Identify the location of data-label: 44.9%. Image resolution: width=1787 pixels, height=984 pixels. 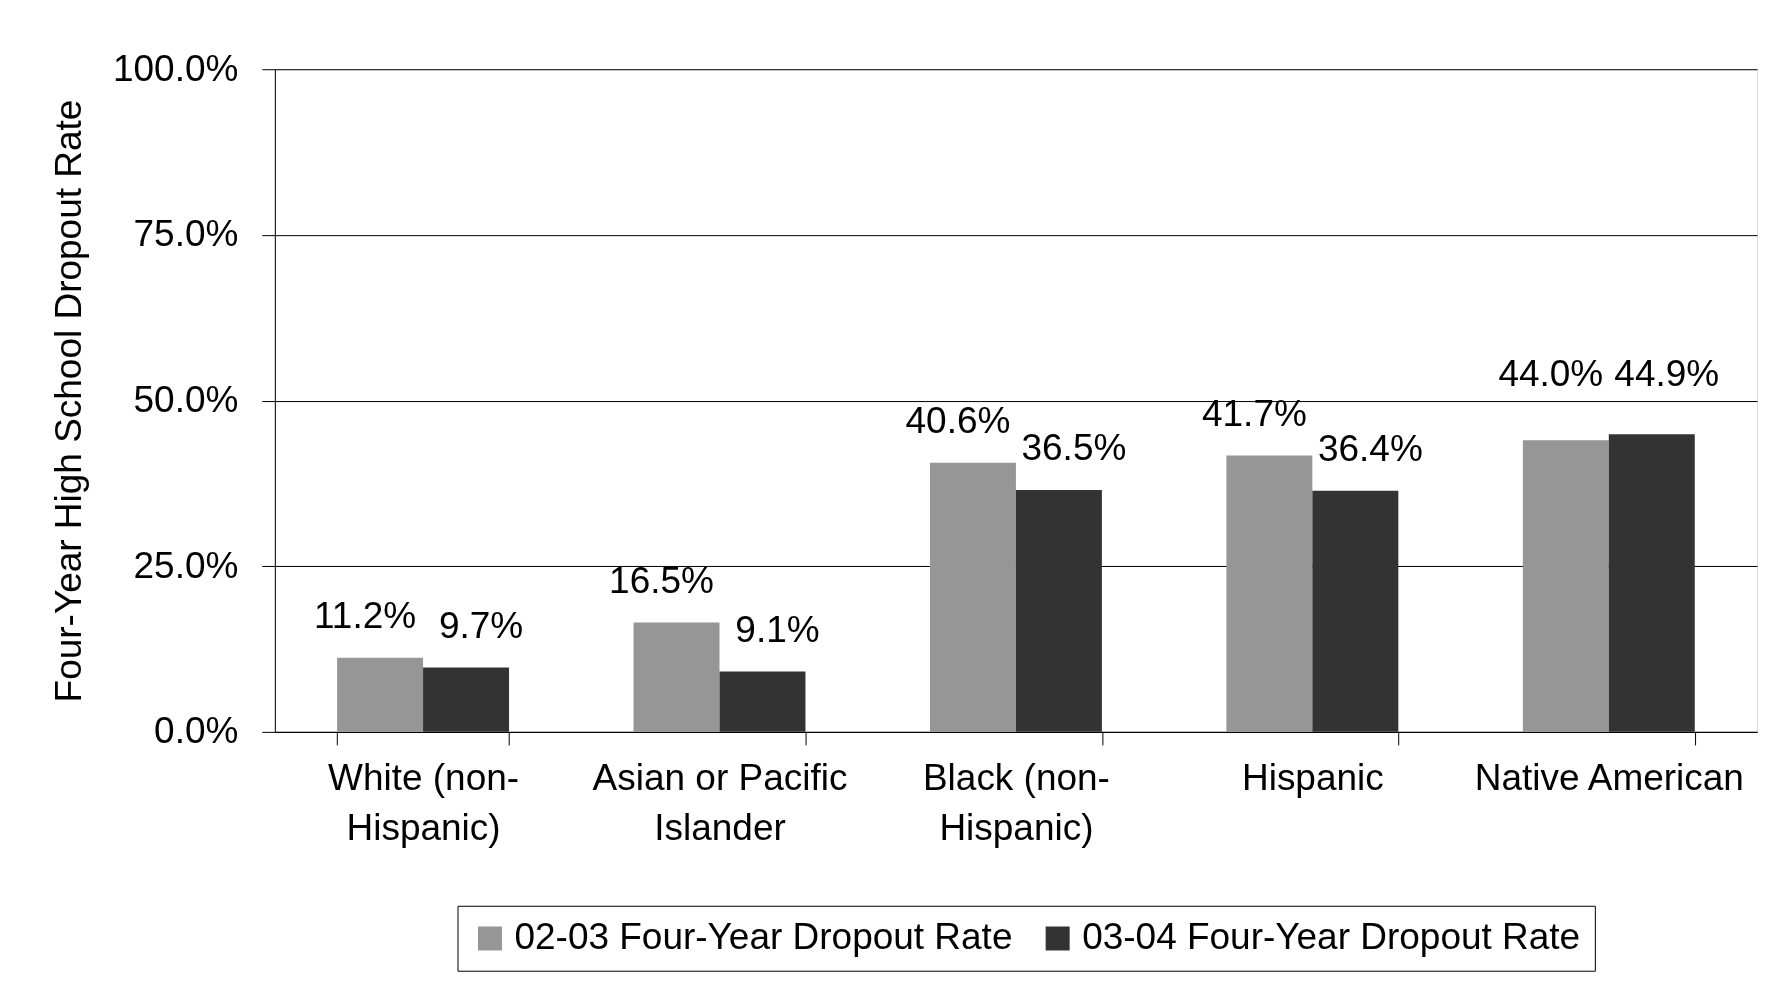
(1667, 374).